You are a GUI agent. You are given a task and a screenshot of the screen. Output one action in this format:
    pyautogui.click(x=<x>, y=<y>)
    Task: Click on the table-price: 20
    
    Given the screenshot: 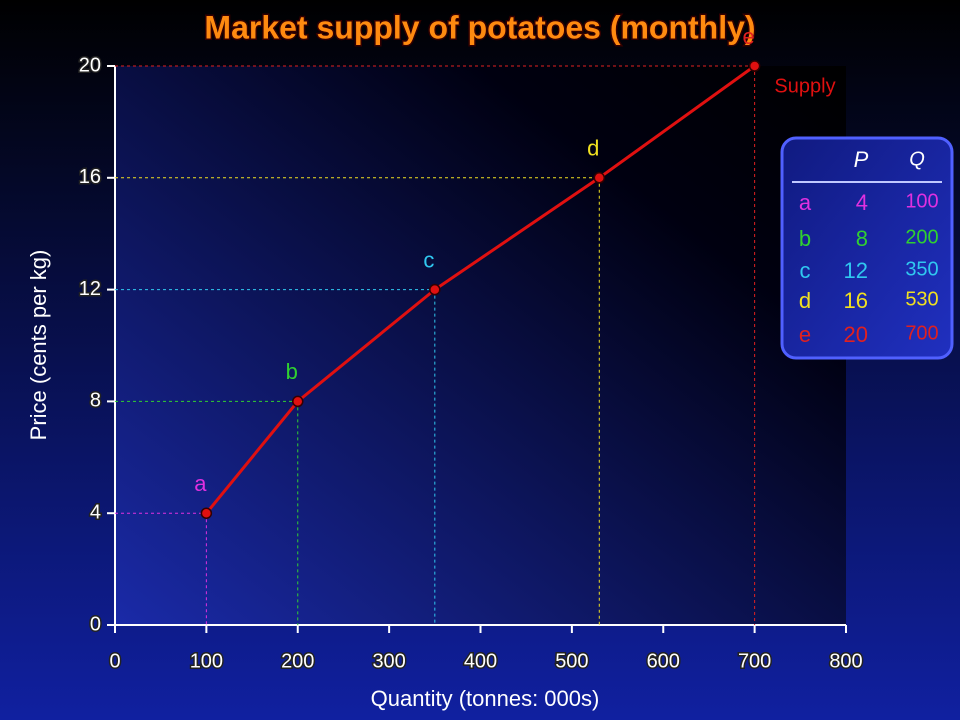 What is the action you would take?
    pyautogui.click(x=856, y=334)
    